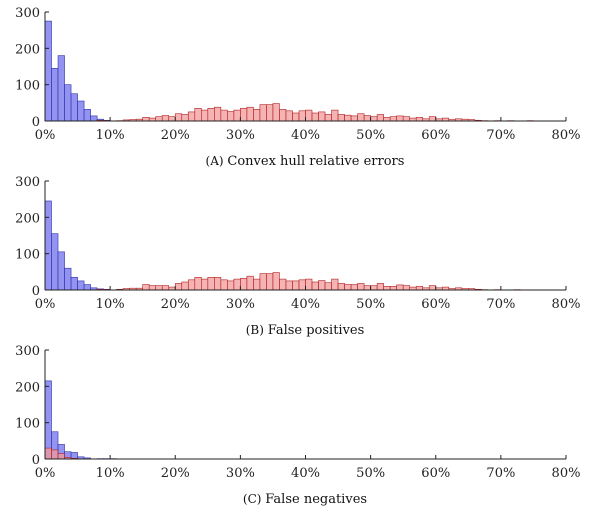 The image size is (591, 514). What do you see at coordinates (316, 499) in the screenshot?
I see `caption-text: False negatives` at bounding box center [316, 499].